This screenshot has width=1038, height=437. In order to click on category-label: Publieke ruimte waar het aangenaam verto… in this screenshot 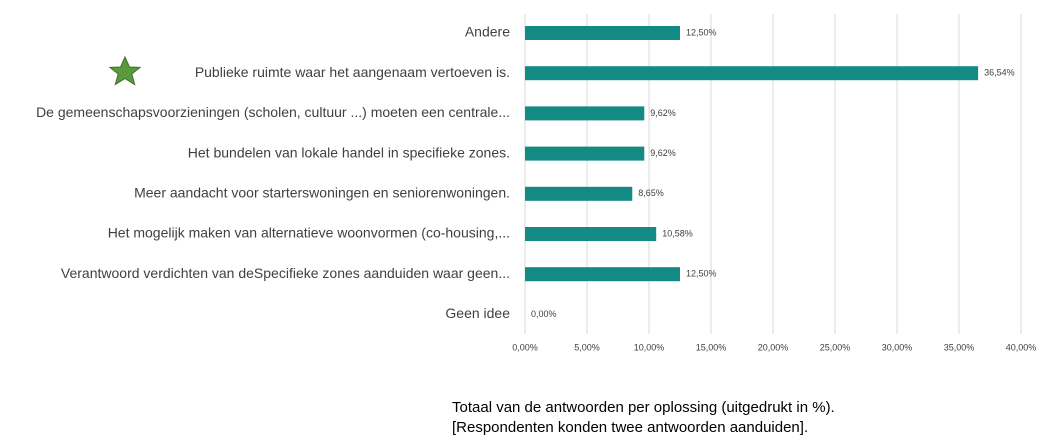, I will do `click(352, 72)`.